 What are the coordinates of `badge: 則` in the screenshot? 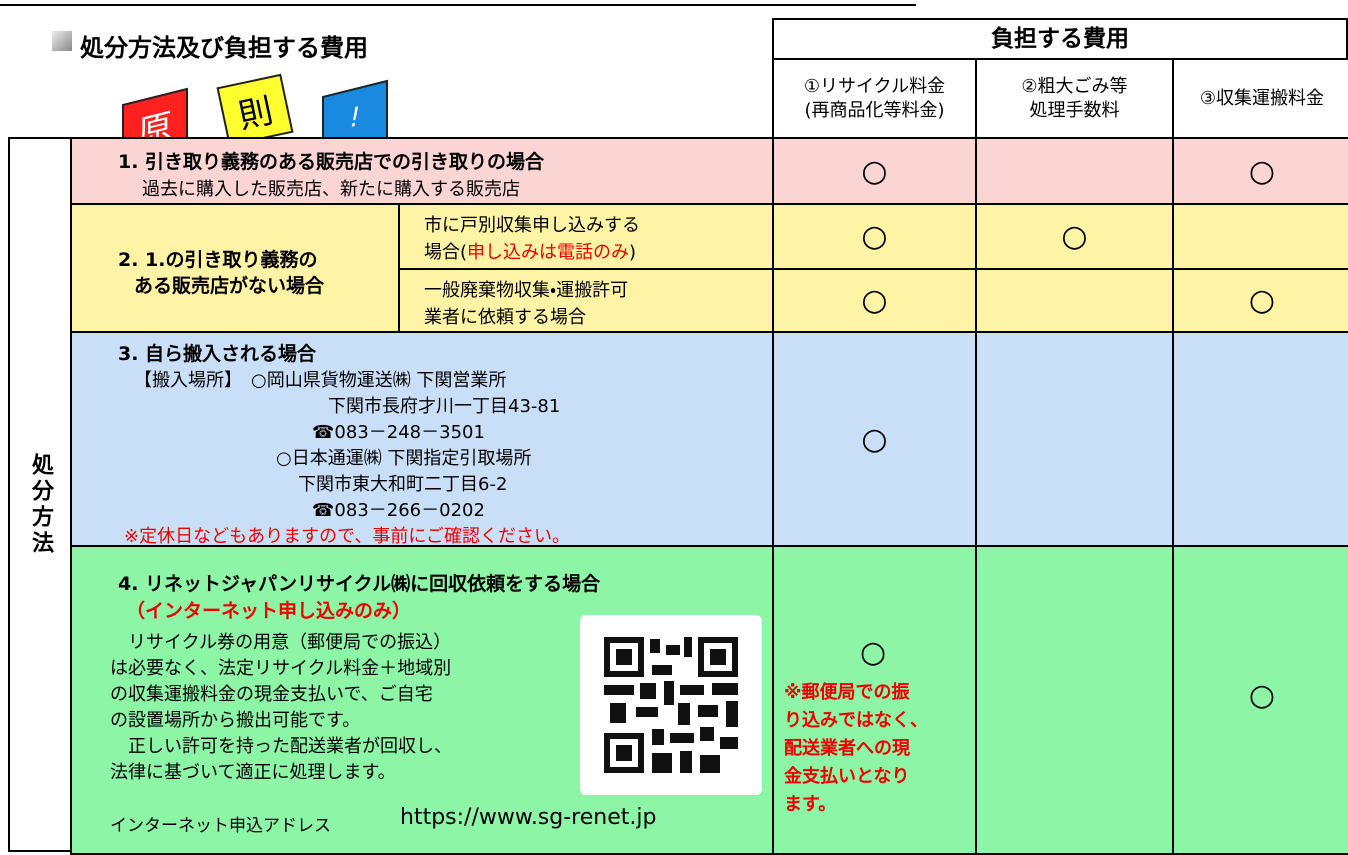 It's located at (255, 110).